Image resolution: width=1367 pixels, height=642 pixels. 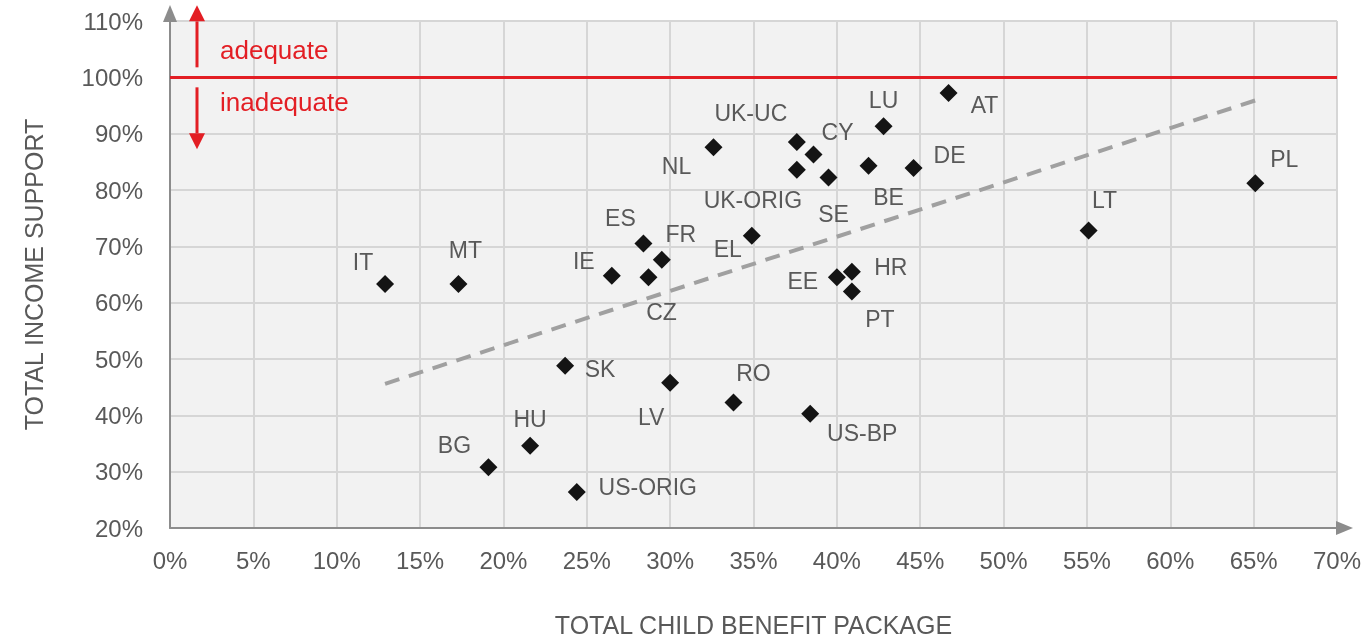 What do you see at coordinates (586, 560) in the screenshot?
I see `x-tick-label: 25%` at bounding box center [586, 560].